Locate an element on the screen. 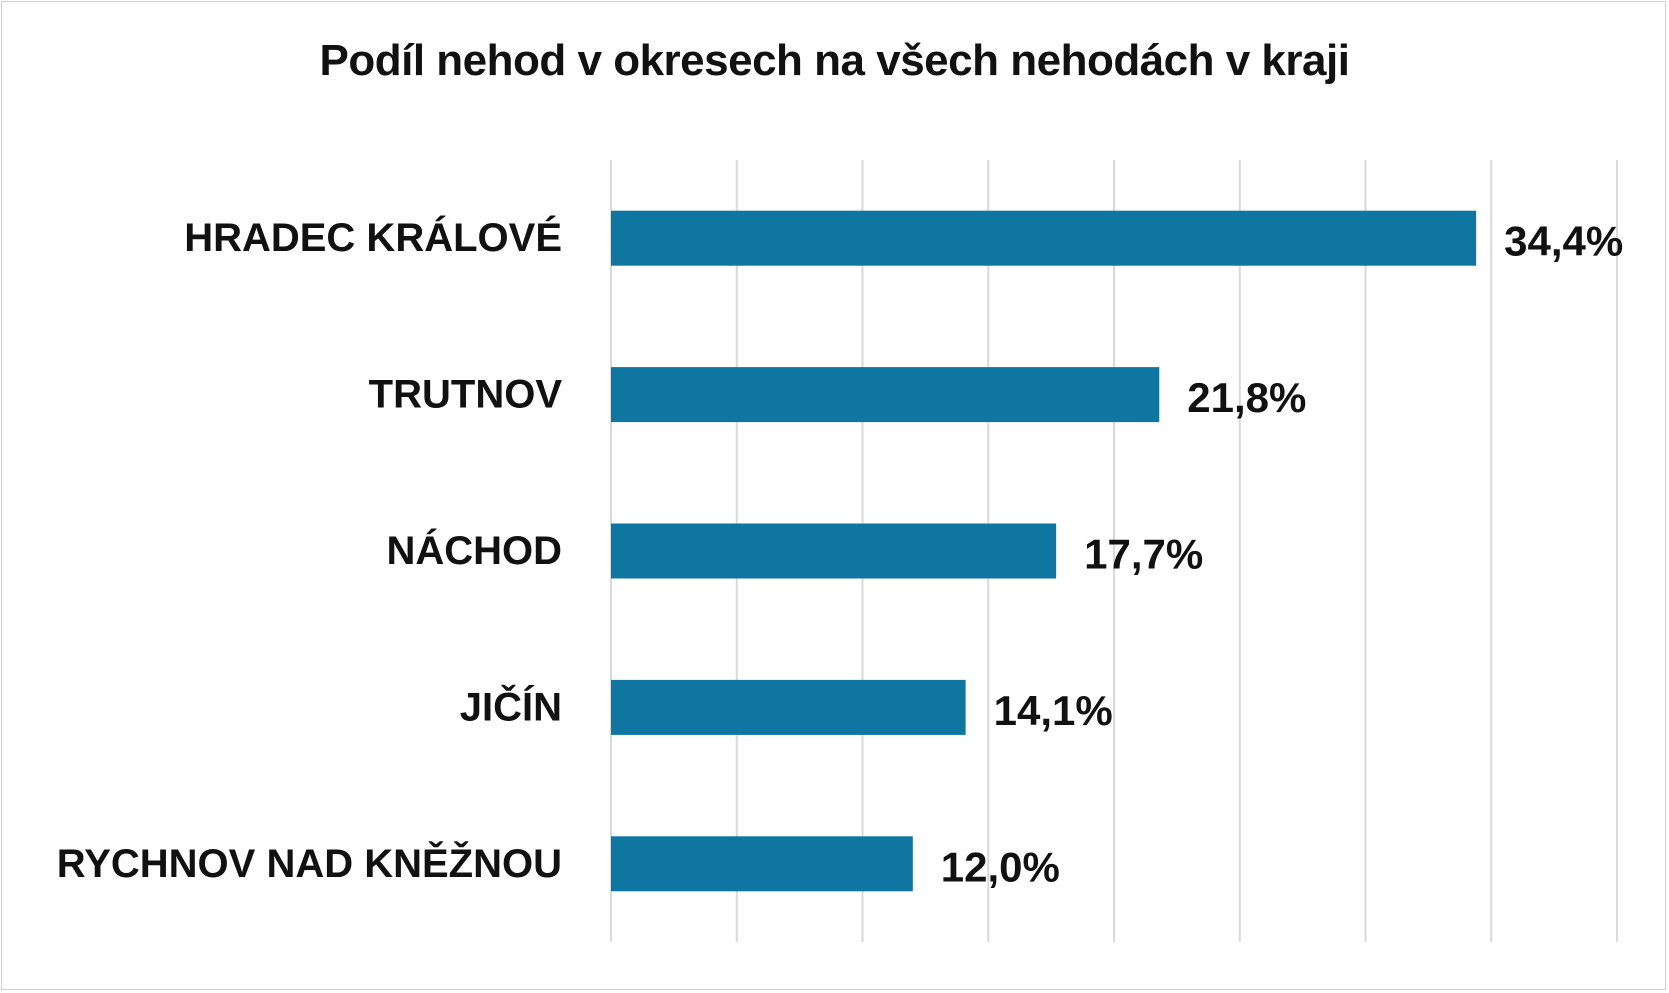 The width and height of the screenshot is (1669, 993). data-label: 17,7% is located at coordinates (1143, 554).